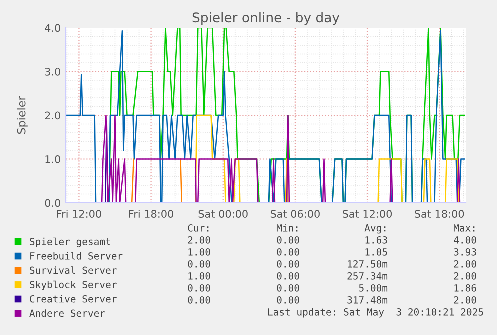 The width and height of the screenshot is (497, 335). I want to click on text: Cur:, so click(198, 228).